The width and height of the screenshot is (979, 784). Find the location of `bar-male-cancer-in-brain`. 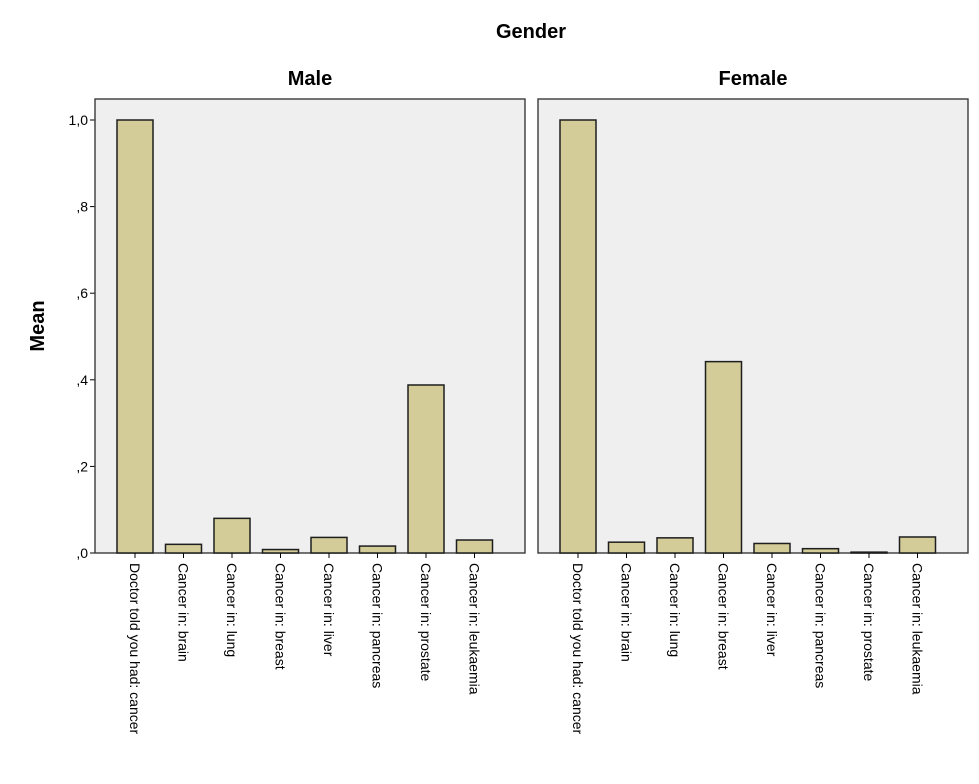

bar-male-cancer-in-brain is located at coordinates (183, 548).